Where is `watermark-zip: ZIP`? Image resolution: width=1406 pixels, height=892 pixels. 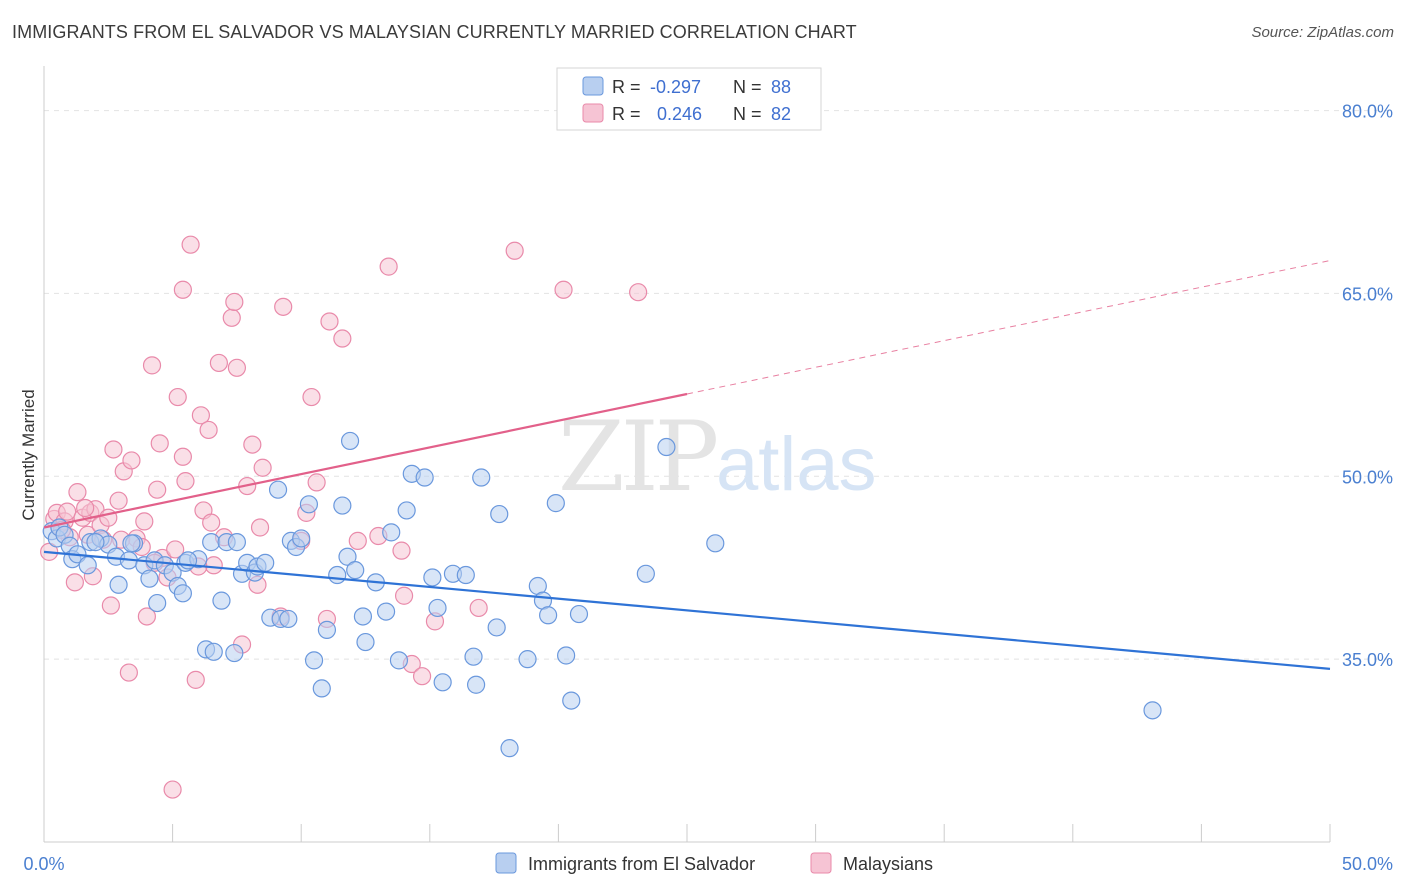
watermark-zip: ZIP is located at coordinates (637, 457).